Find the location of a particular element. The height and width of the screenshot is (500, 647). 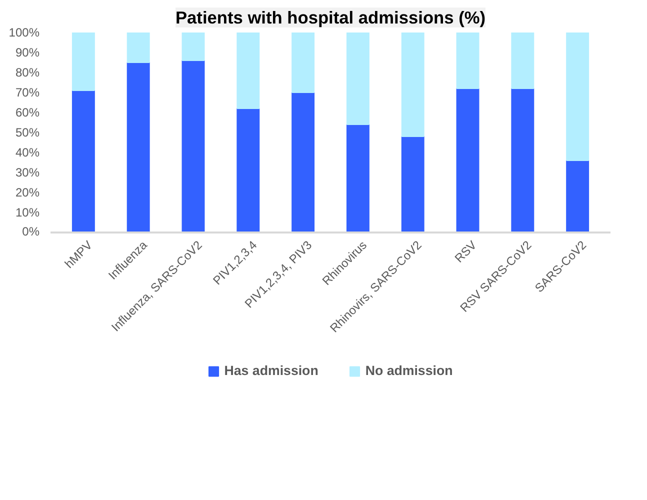

y-tick-label: 30% is located at coordinates (27, 173).